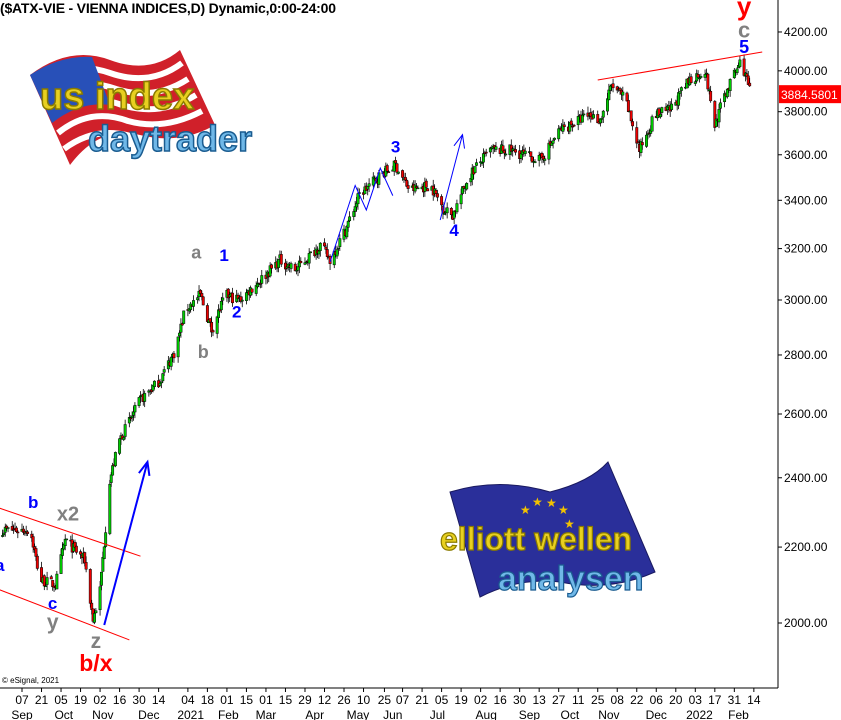 This screenshot has width=841, height=720. What do you see at coordinates (744, 10) in the screenshot?
I see `wave-label: y` at bounding box center [744, 10].